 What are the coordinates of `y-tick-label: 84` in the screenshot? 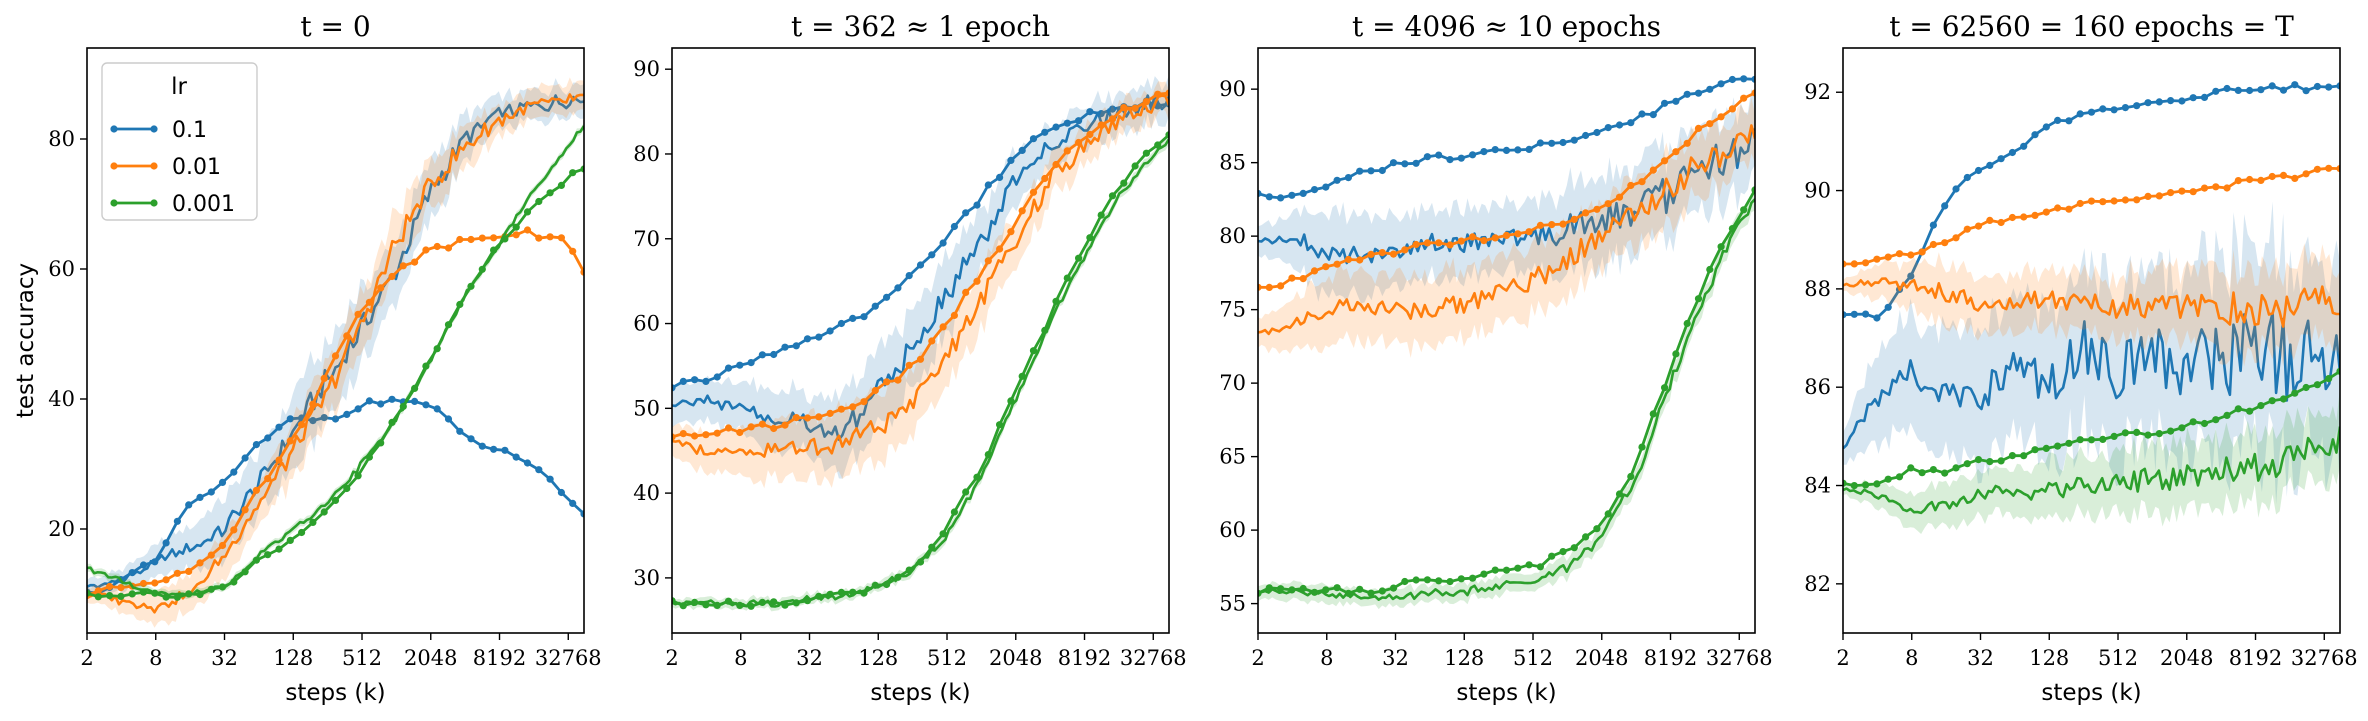 It's located at (1817, 486).